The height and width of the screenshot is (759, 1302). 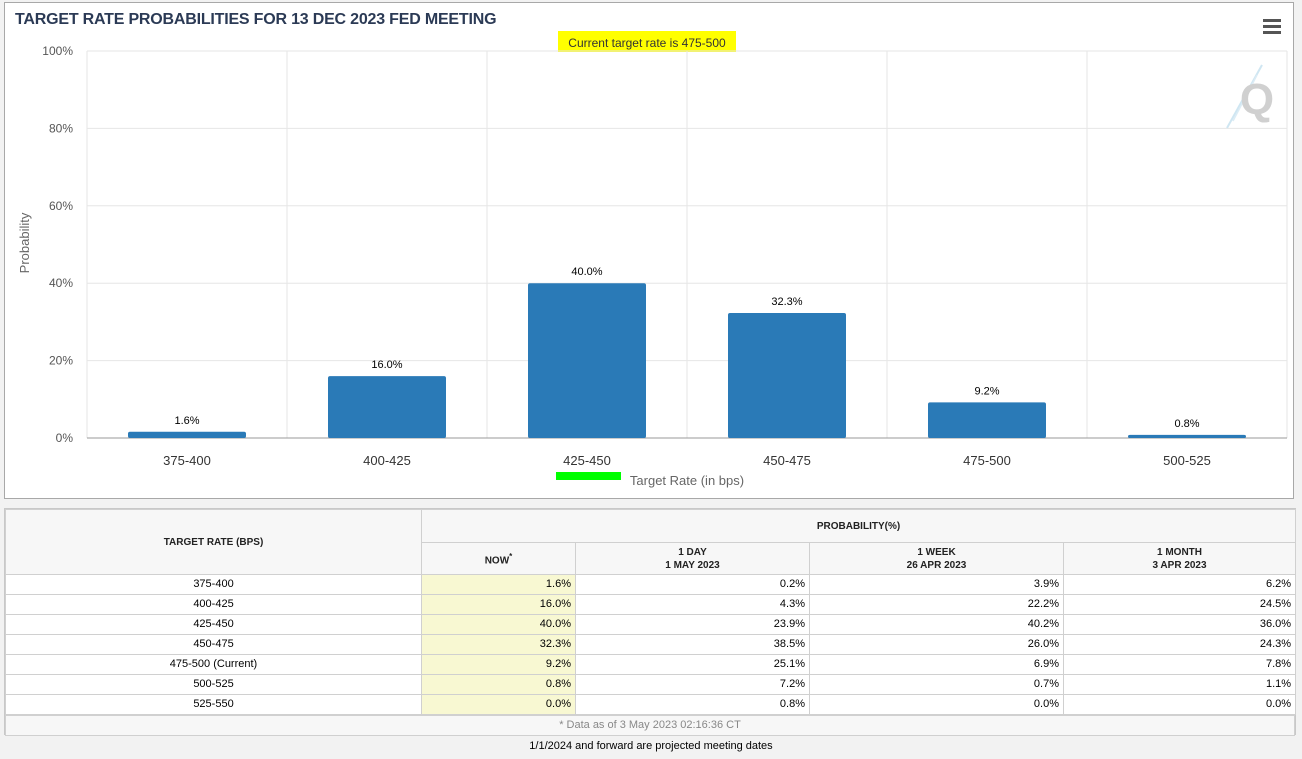 I want to click on now-cell: 9.2%, so click(x=498, y=664).